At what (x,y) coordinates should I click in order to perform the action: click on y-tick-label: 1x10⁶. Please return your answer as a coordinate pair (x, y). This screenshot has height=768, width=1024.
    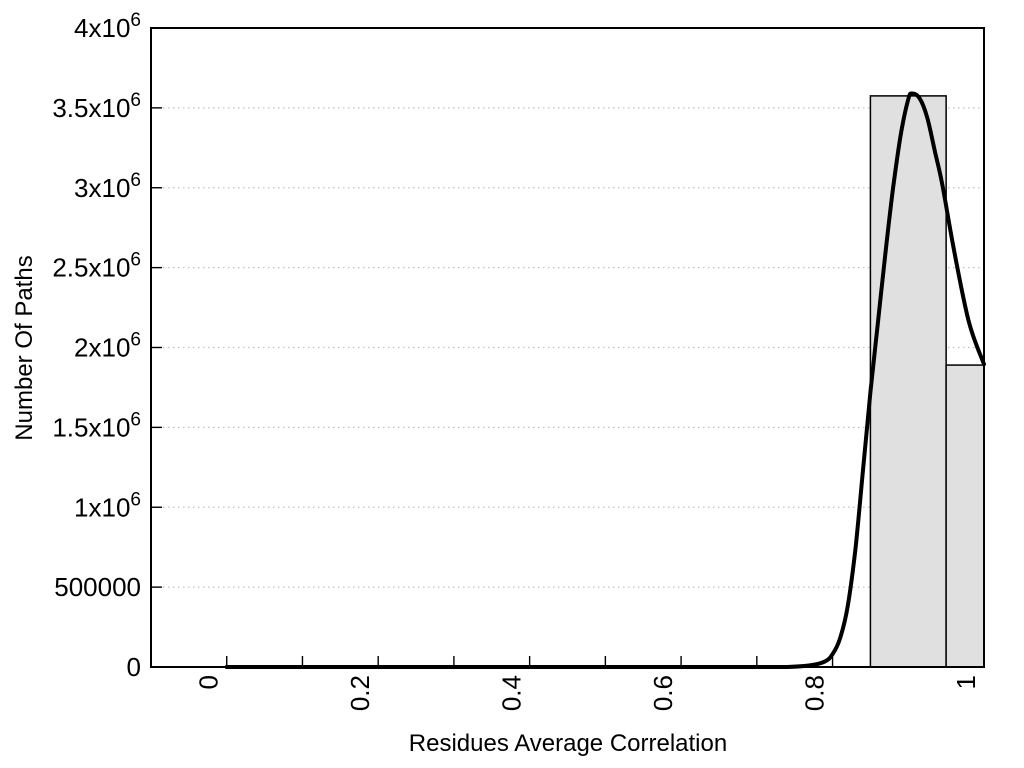
    Looking at the image, I should click on (107, 505).